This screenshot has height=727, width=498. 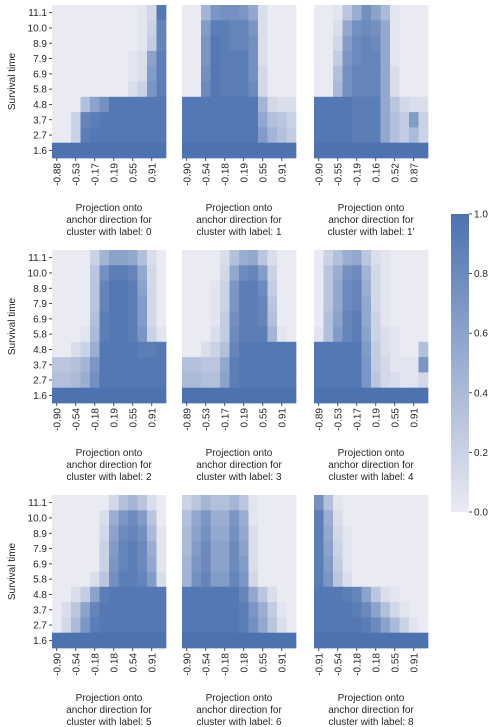 I want to click on x-axis-label: anchor direction for, so click(x=371, y=220).